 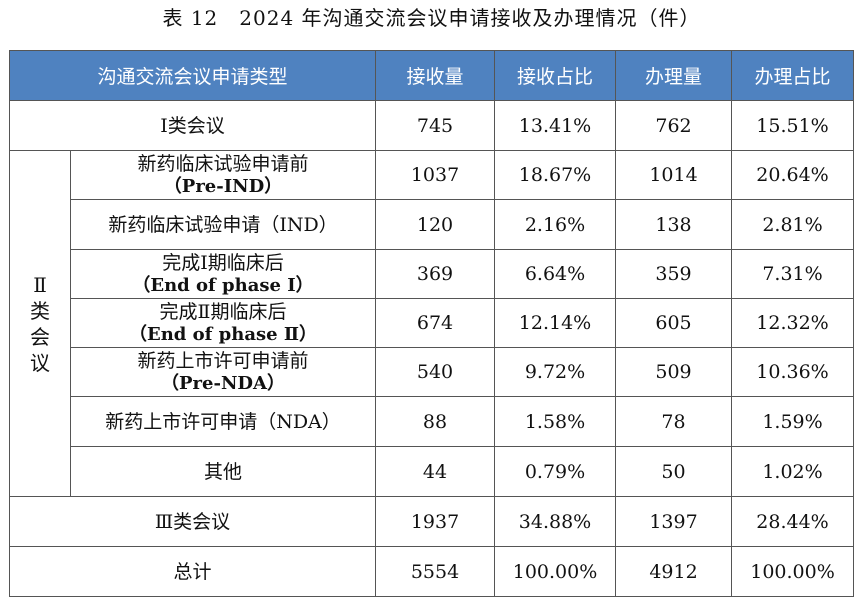 I want to click on row-label: 完成Ⅱ期临床后 （End of phase Ⅱ）, so click(x=223, y=323).